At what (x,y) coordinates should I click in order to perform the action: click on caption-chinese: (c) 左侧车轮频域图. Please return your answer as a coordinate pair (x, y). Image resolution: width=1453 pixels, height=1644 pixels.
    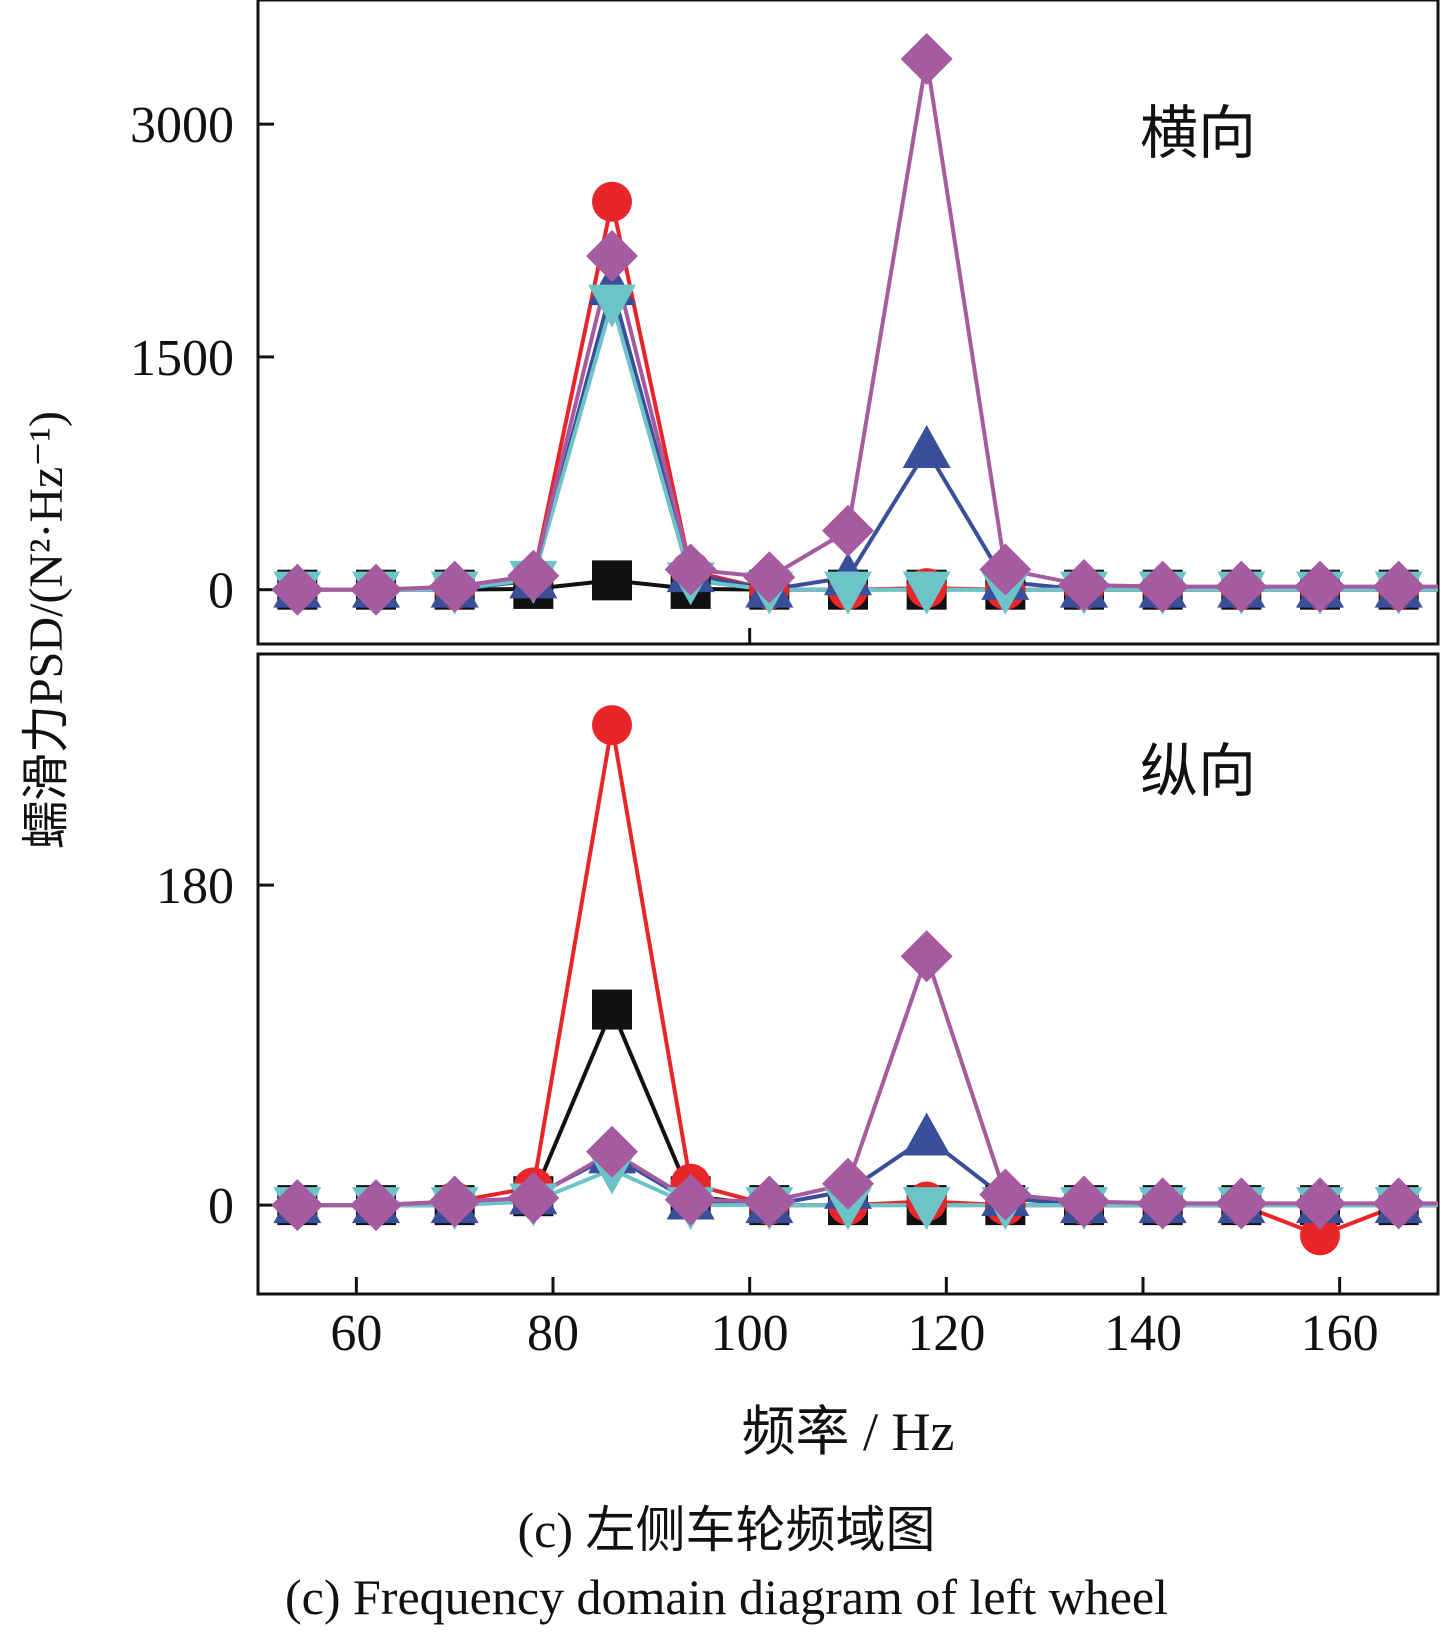
    Looking at the image, I should click on (726, 1530).